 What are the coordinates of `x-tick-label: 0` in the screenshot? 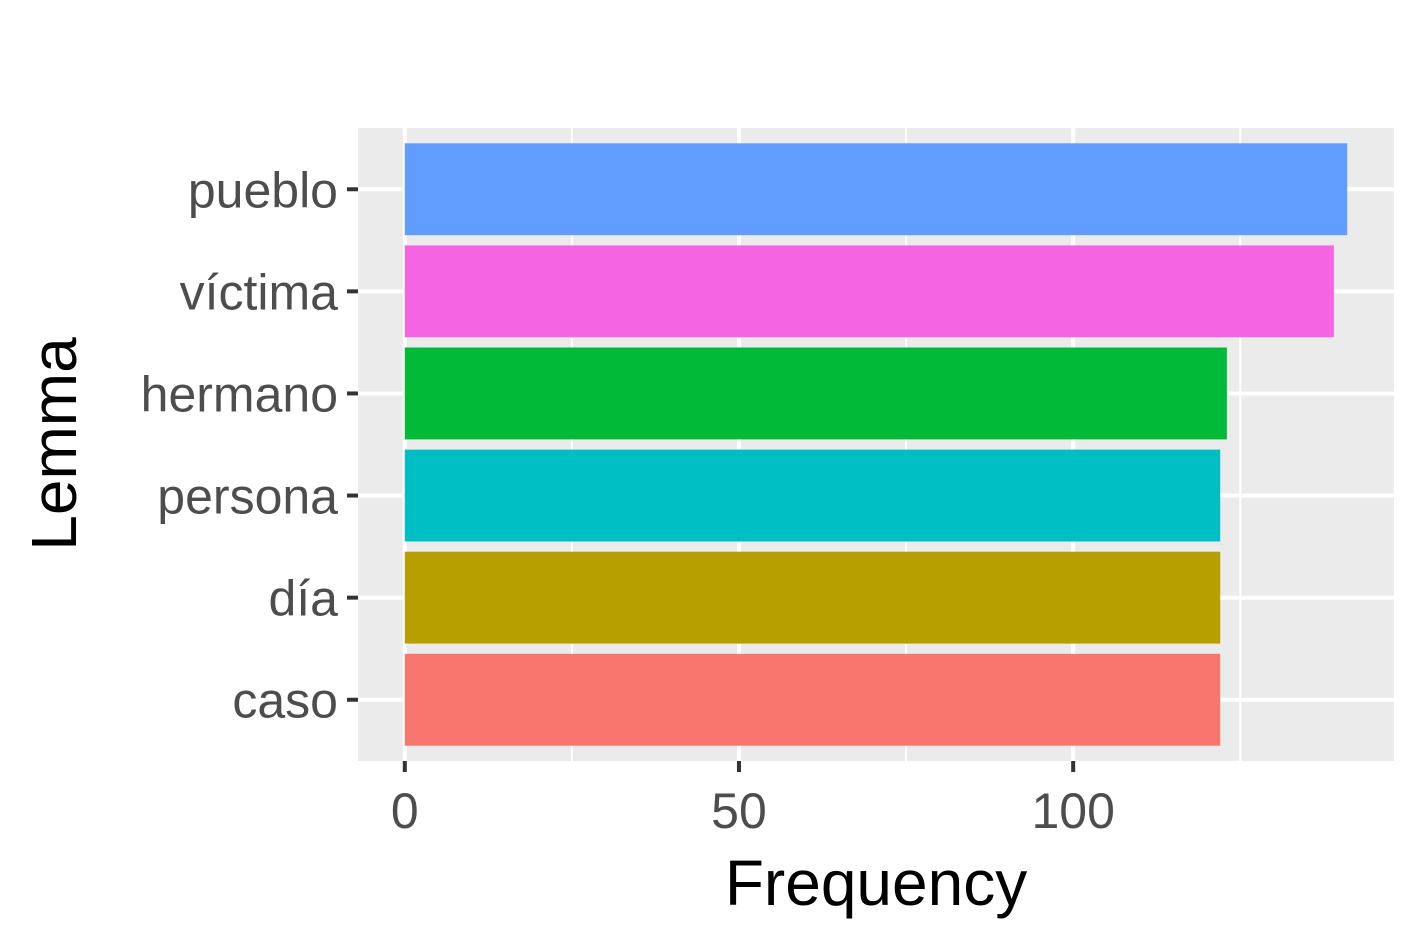 It's located at (405, 811).